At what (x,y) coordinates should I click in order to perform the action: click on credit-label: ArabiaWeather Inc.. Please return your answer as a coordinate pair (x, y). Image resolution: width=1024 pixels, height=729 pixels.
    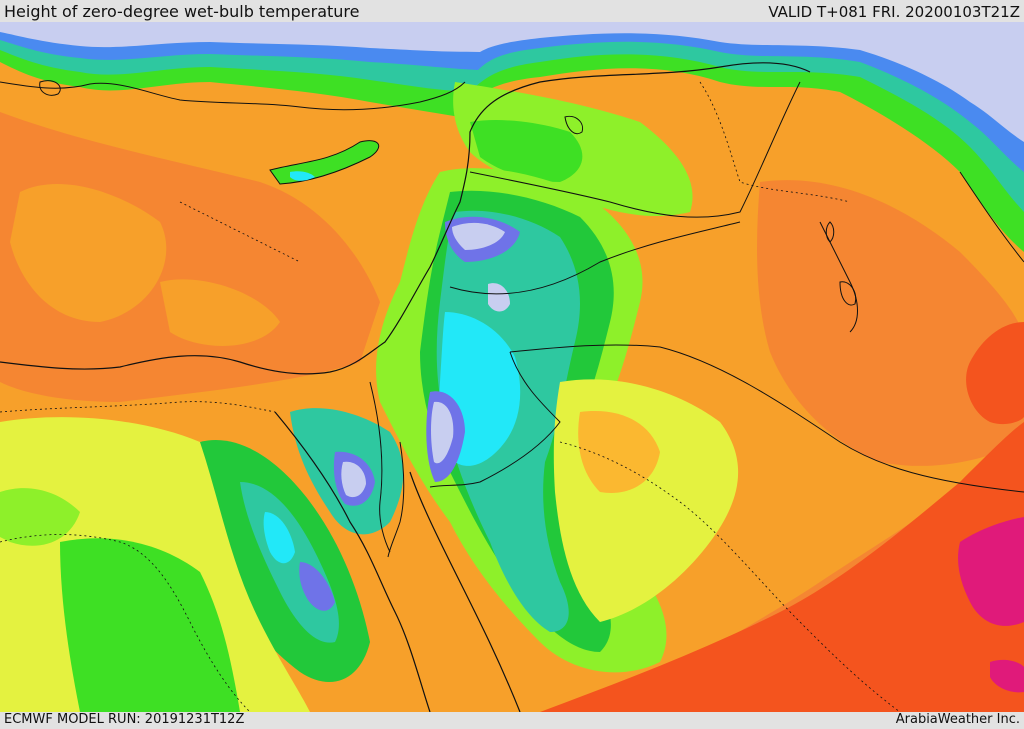
    Looking at the image, I should click on (957, 719).